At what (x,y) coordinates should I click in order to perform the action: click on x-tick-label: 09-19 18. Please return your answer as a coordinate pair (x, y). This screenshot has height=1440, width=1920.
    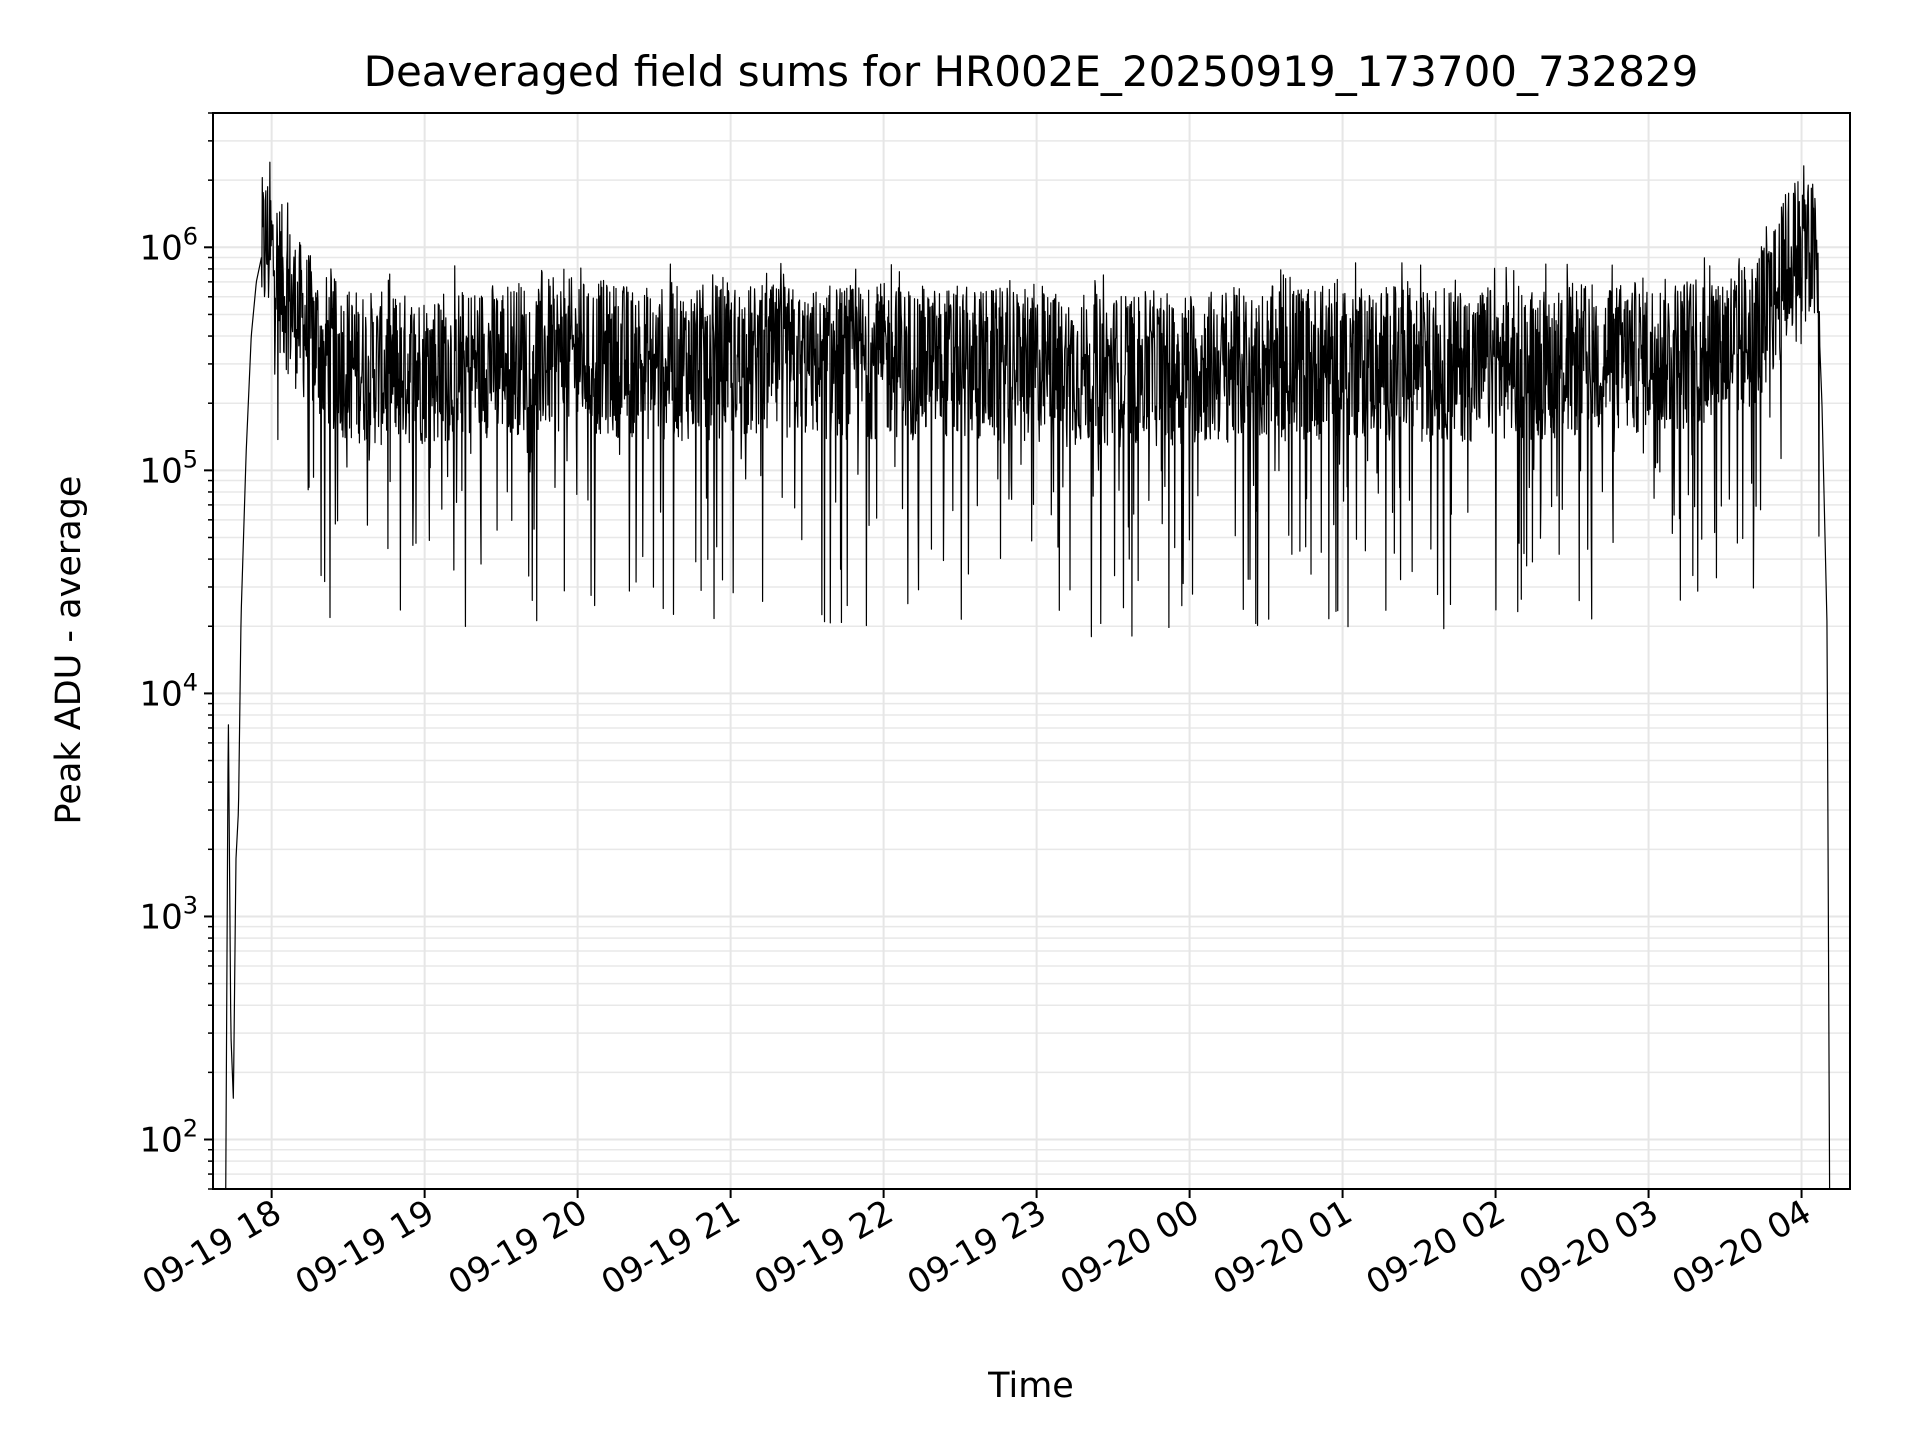
    Looking at the image, I should click on (212, 1247).